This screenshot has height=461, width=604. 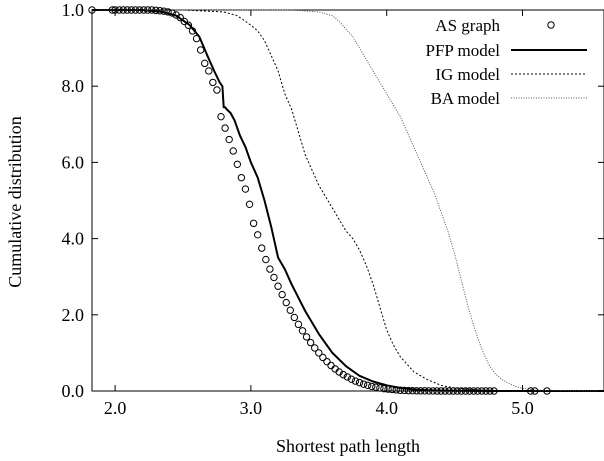 I want to click on x-tick-label-2: 4.0, so click(x=386, y=408).